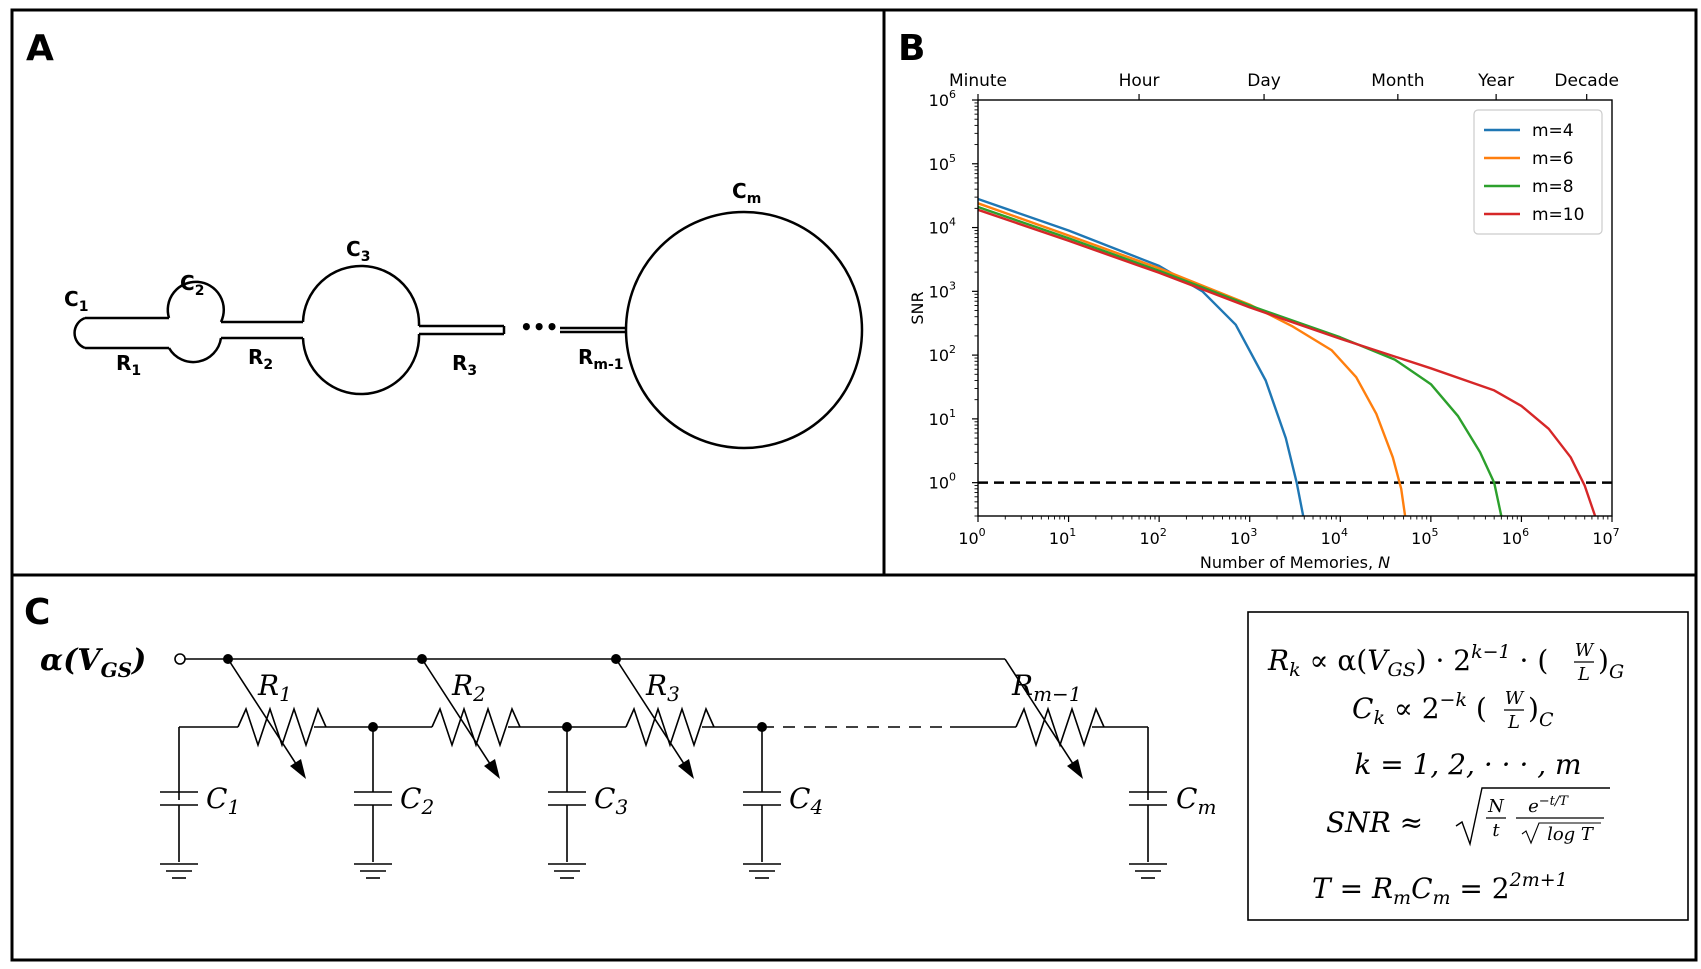 This screenshot has height=969, width=1701. Describe the element at coordinates (746, 193) in the screenshot. I see `label-cm: Cm` at that location.